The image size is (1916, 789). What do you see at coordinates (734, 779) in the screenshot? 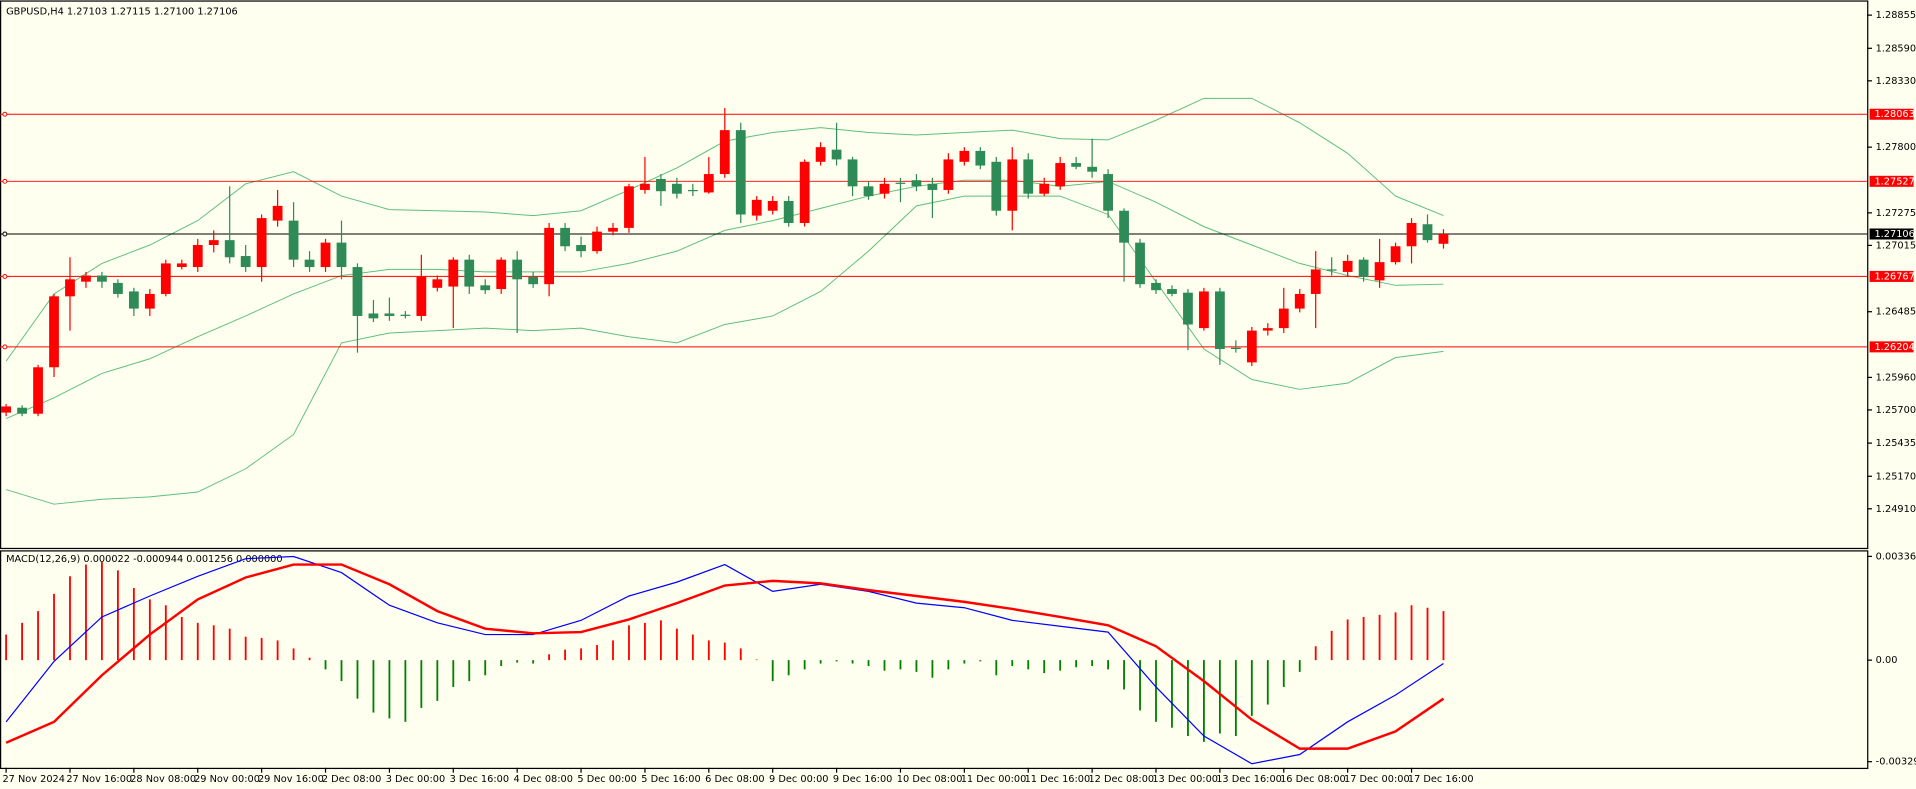
I see `x-tick-label: 6 Dec 08:00` at bounding box center [734, 779].